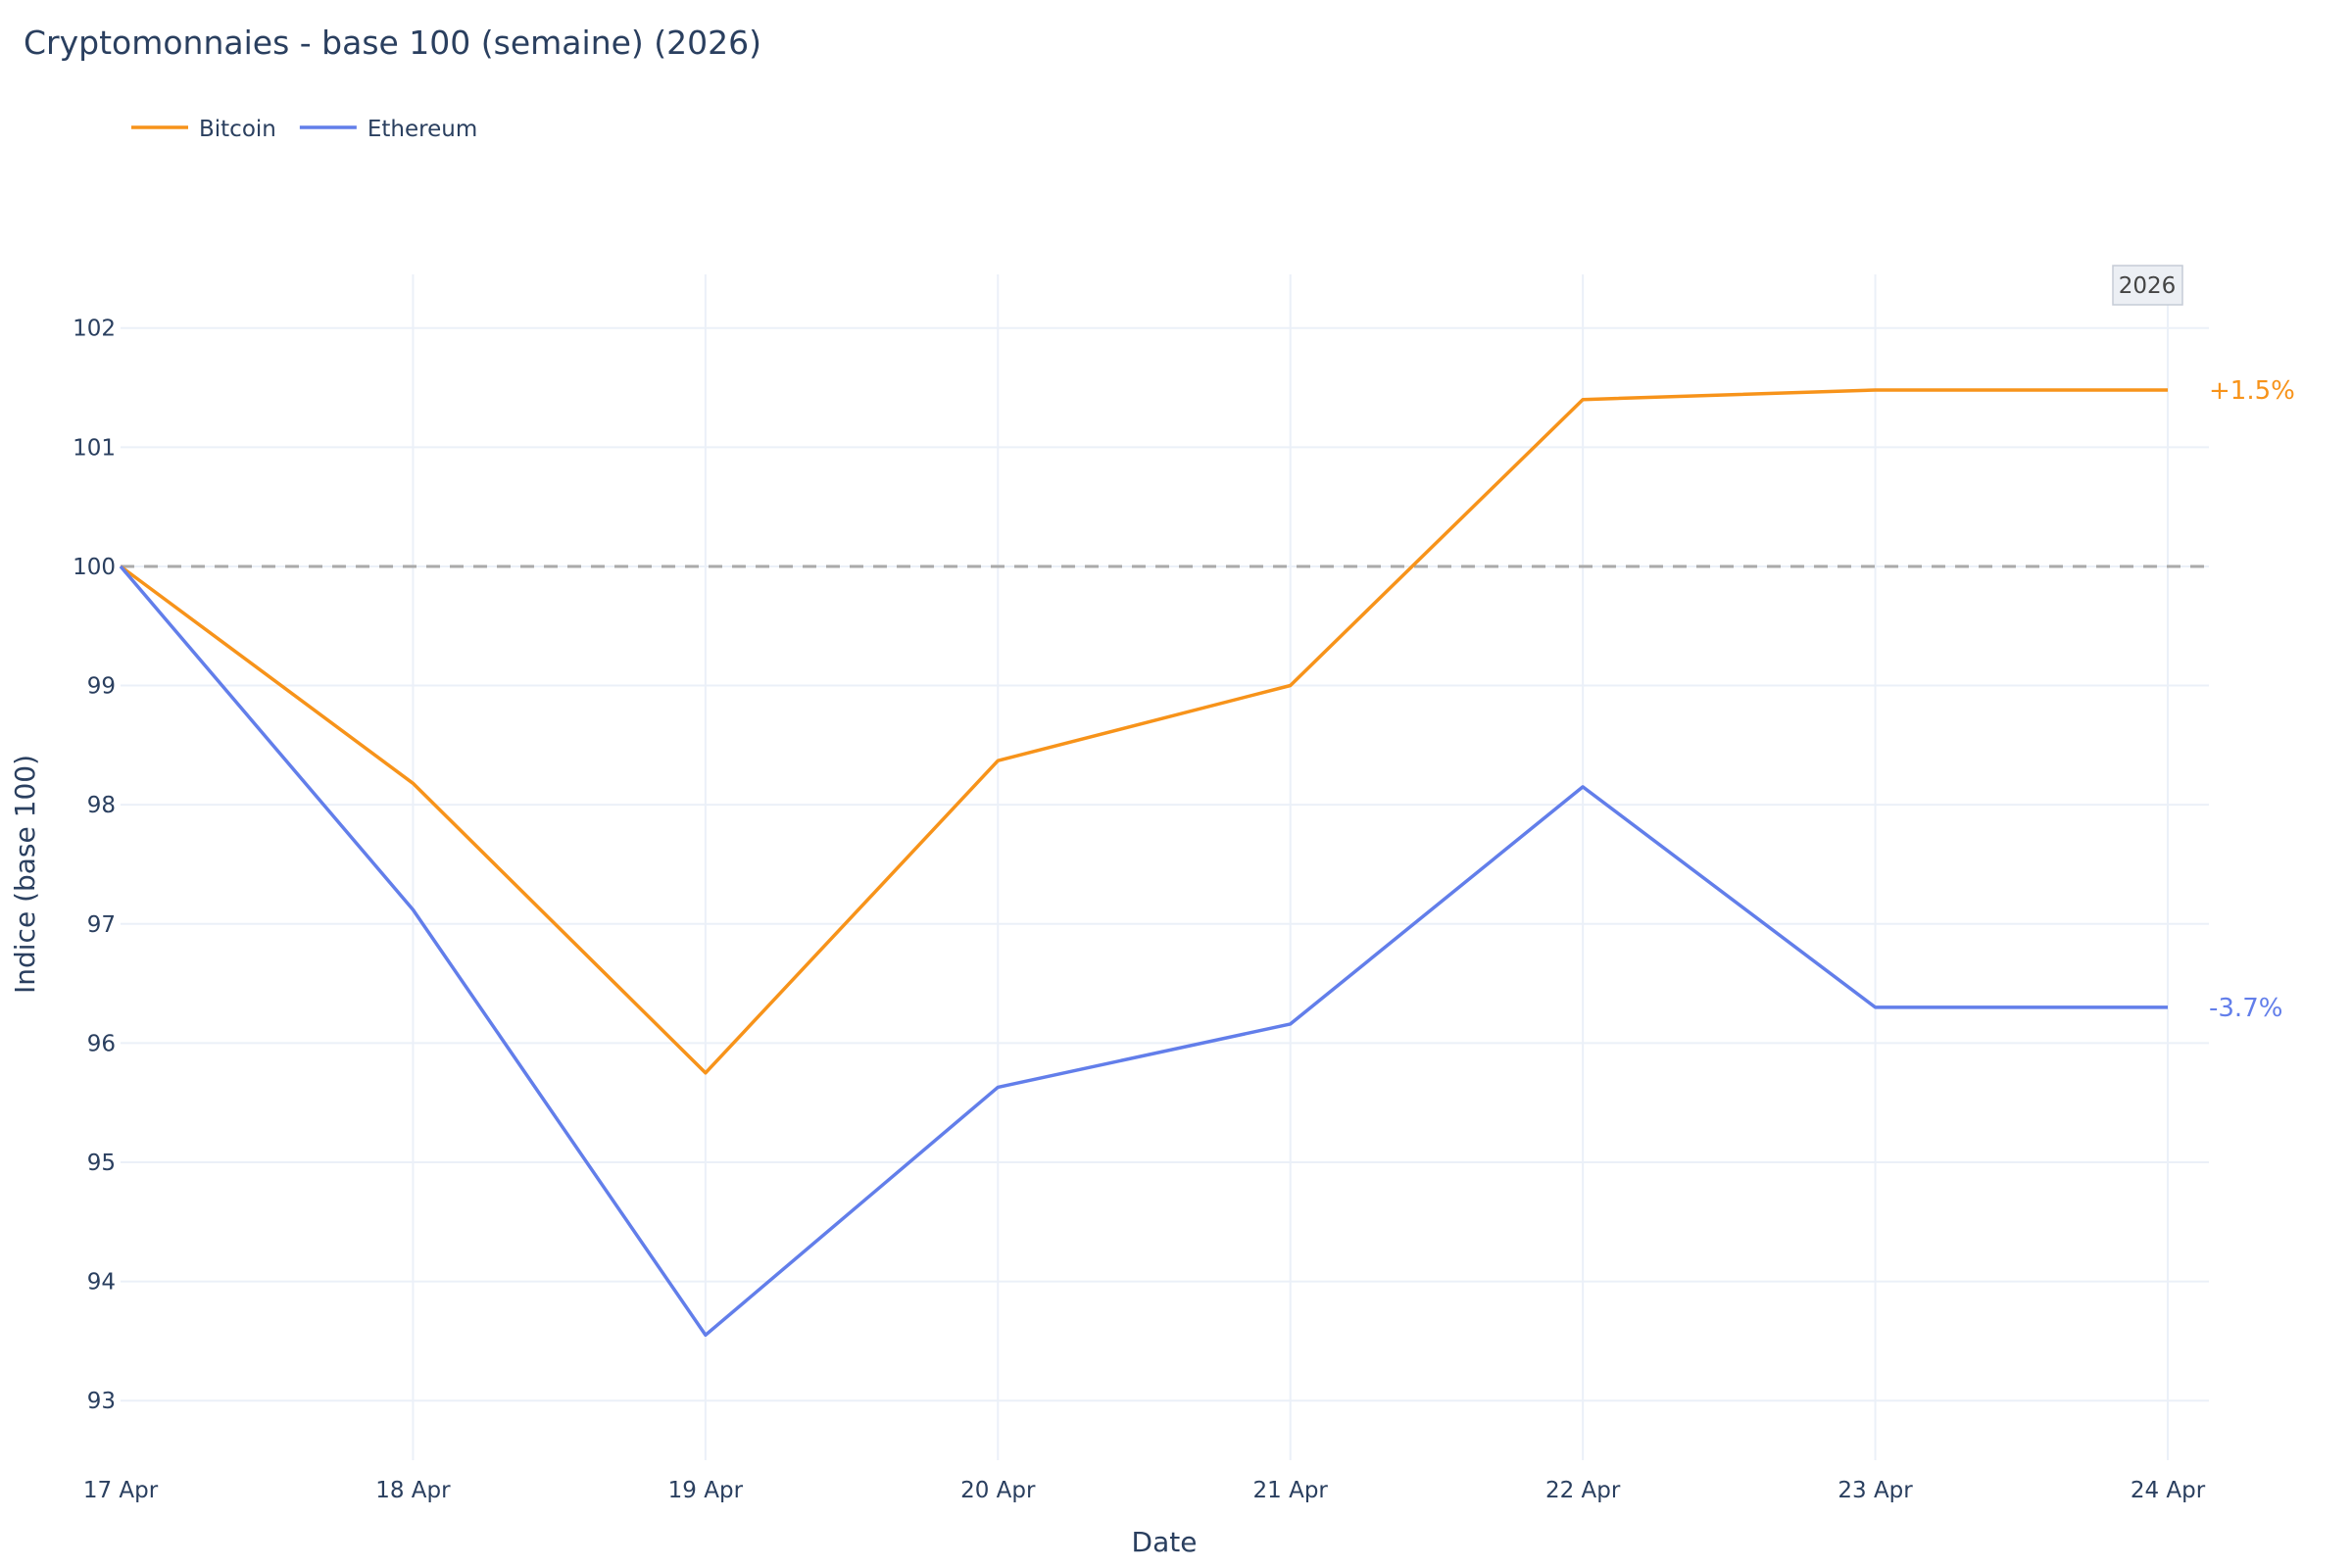 The image size is (2352, 1568). What do you see at coordinates (2252, 391) in the screenshot?
I see `end-label-bitcoin: +1.5%` at bounding box center [2252, 391].